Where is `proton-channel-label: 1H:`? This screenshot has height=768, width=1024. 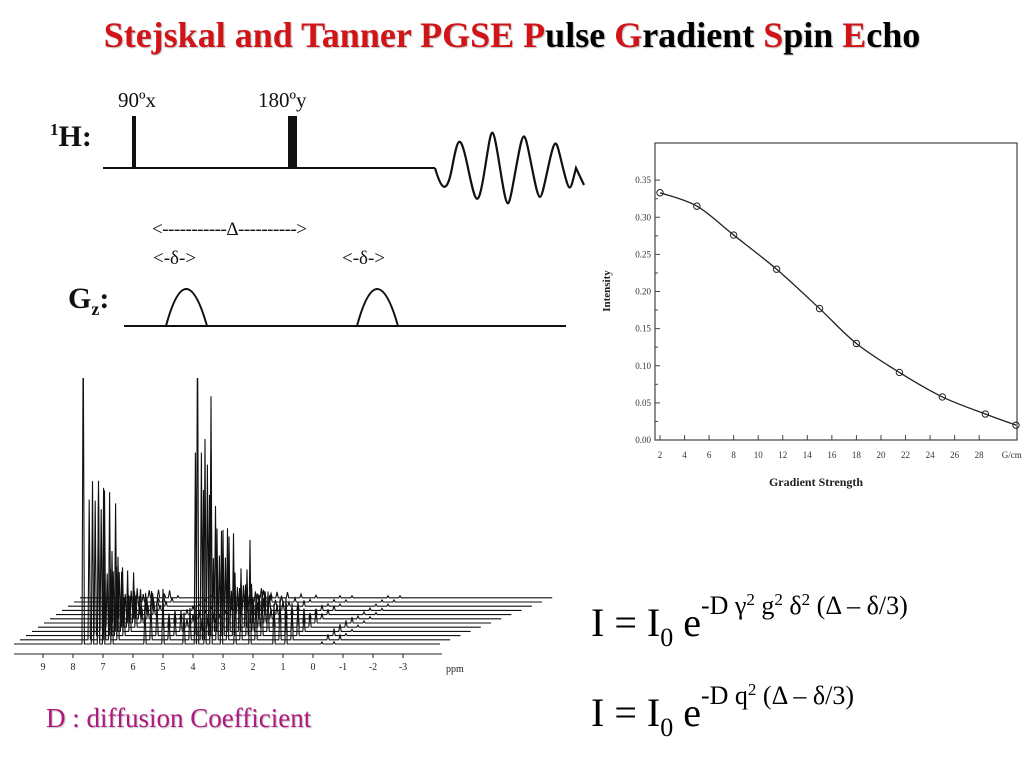 proton-channel-label: 1H: is located at coordinates (71, 137).